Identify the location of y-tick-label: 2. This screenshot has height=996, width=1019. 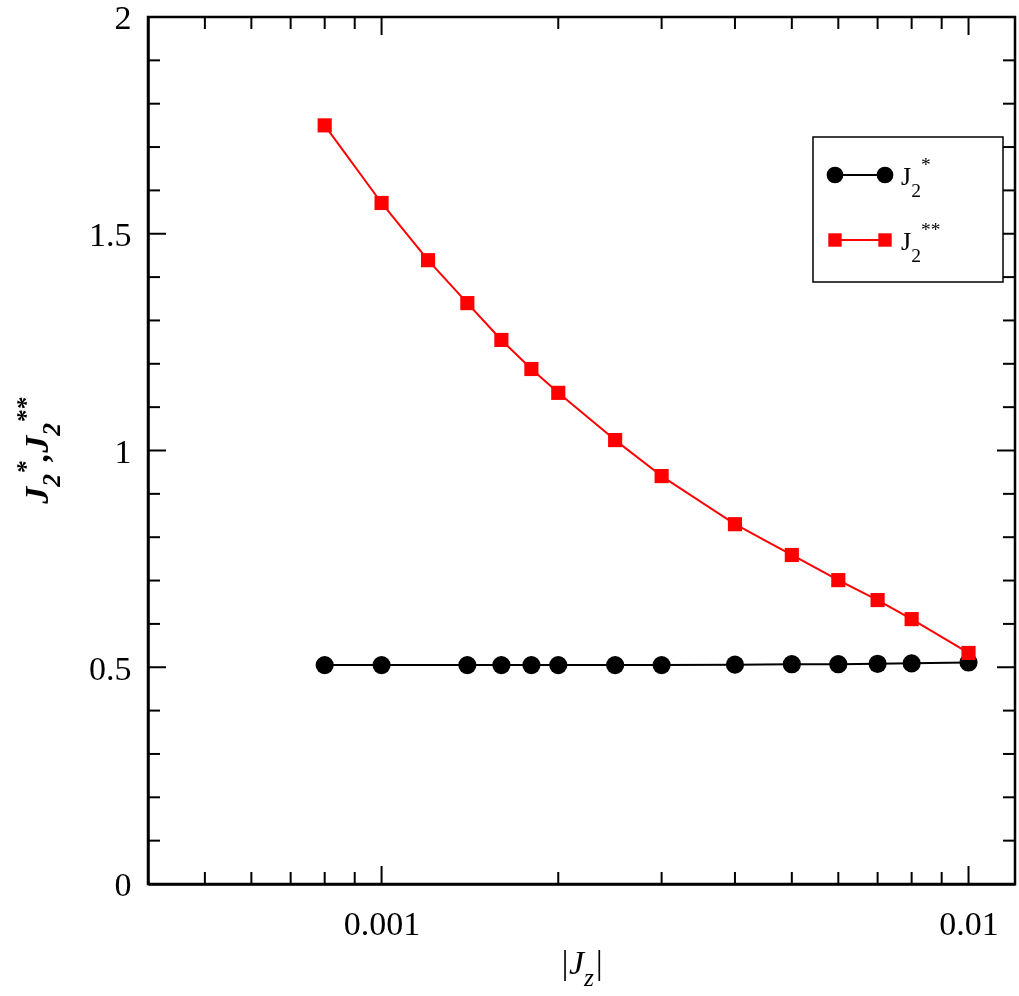
(123, 18).